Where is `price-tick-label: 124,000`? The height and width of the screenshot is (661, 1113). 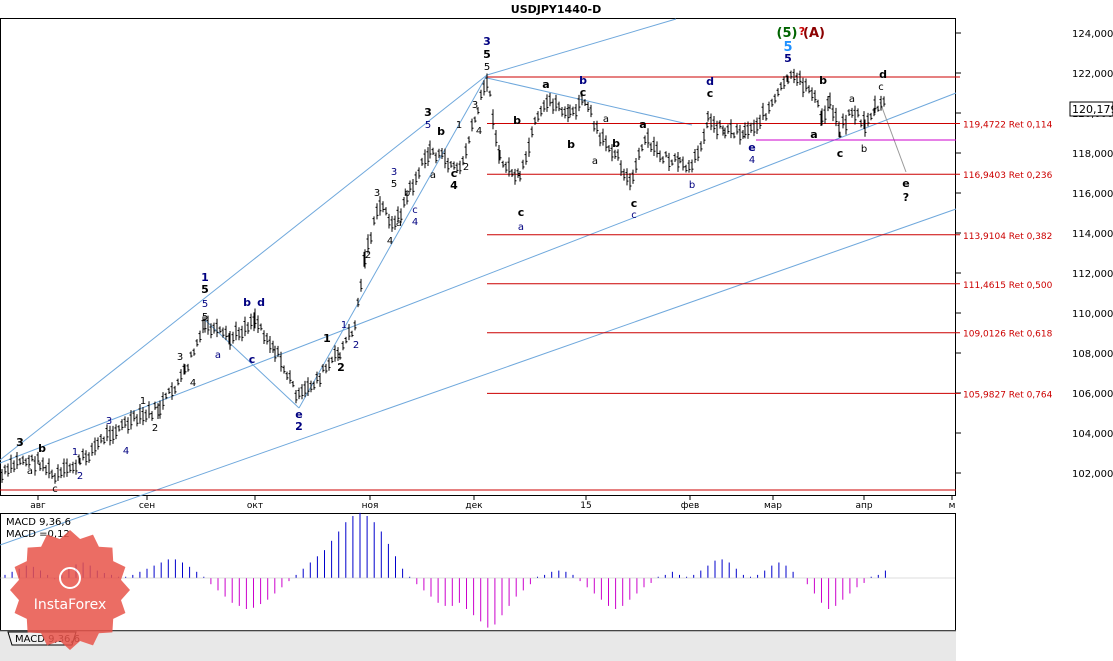 price-tick-label: 124,000 is located at coordinates (1092, 34).